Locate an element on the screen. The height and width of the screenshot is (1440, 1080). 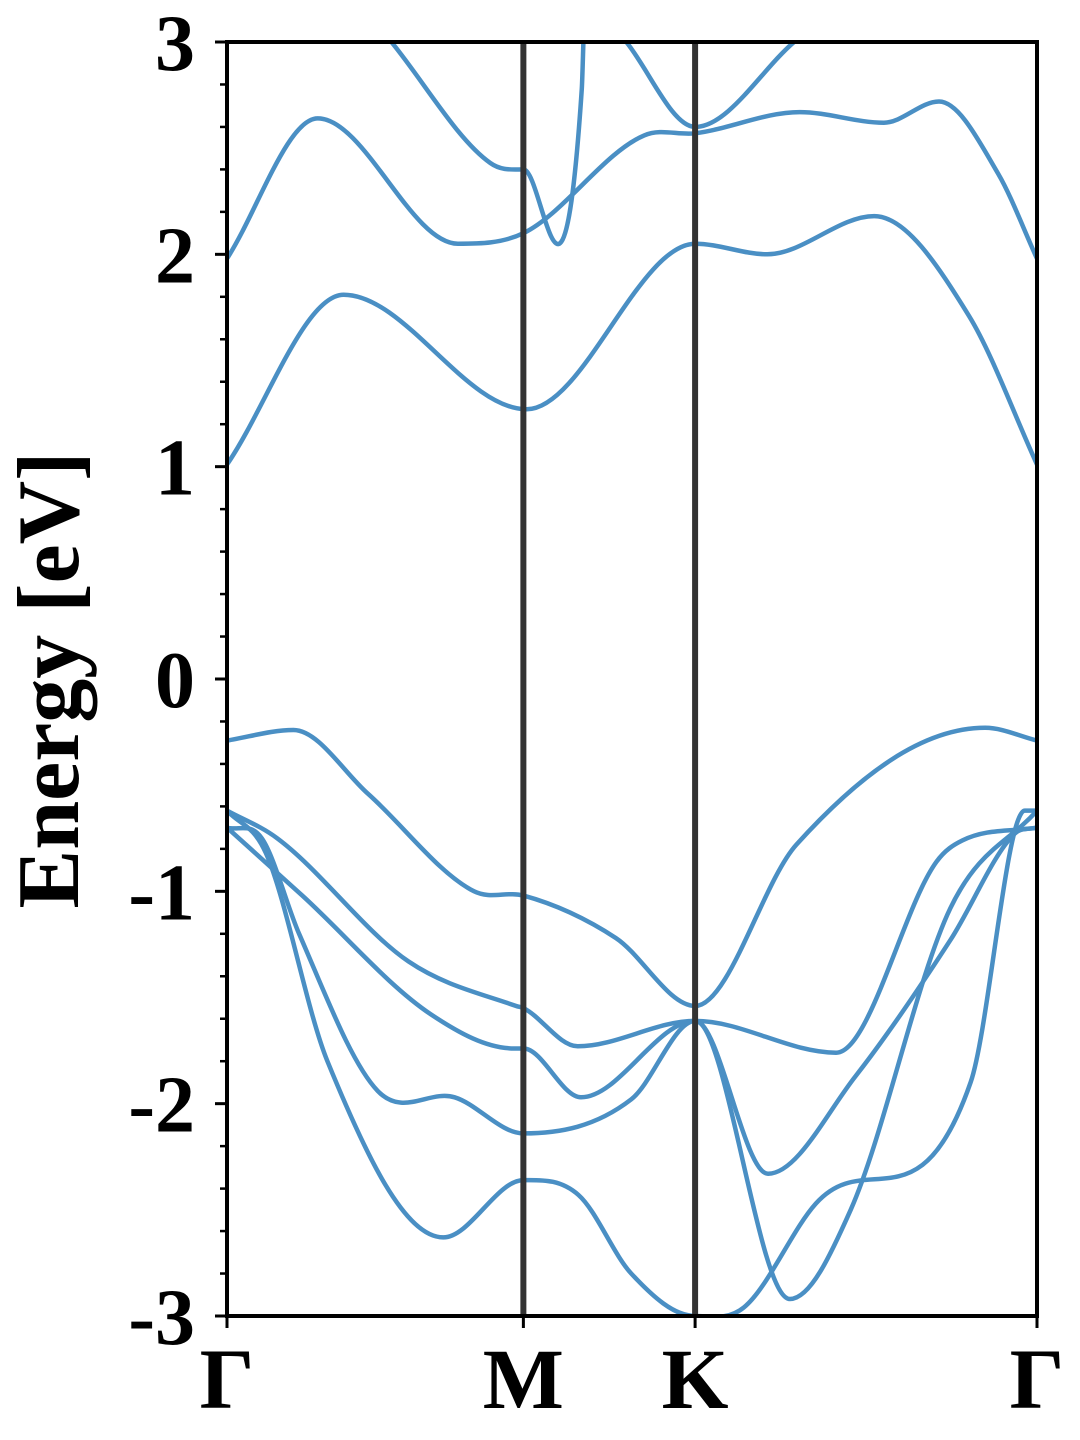
y-tick-label: -2 is located at coordinates (161, 1106).